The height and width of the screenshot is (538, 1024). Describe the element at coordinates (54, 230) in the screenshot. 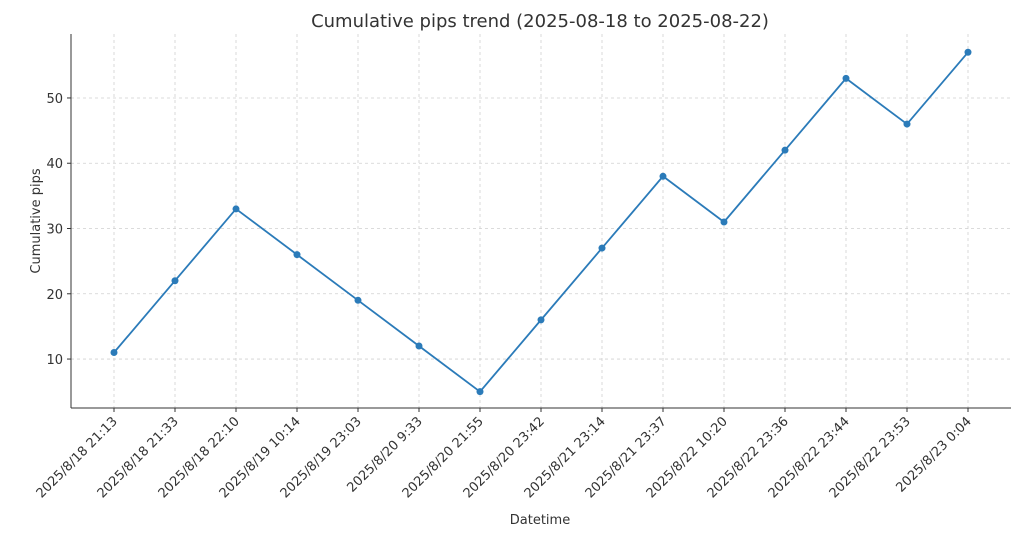

I see `y-tick-label: 30` at that location.